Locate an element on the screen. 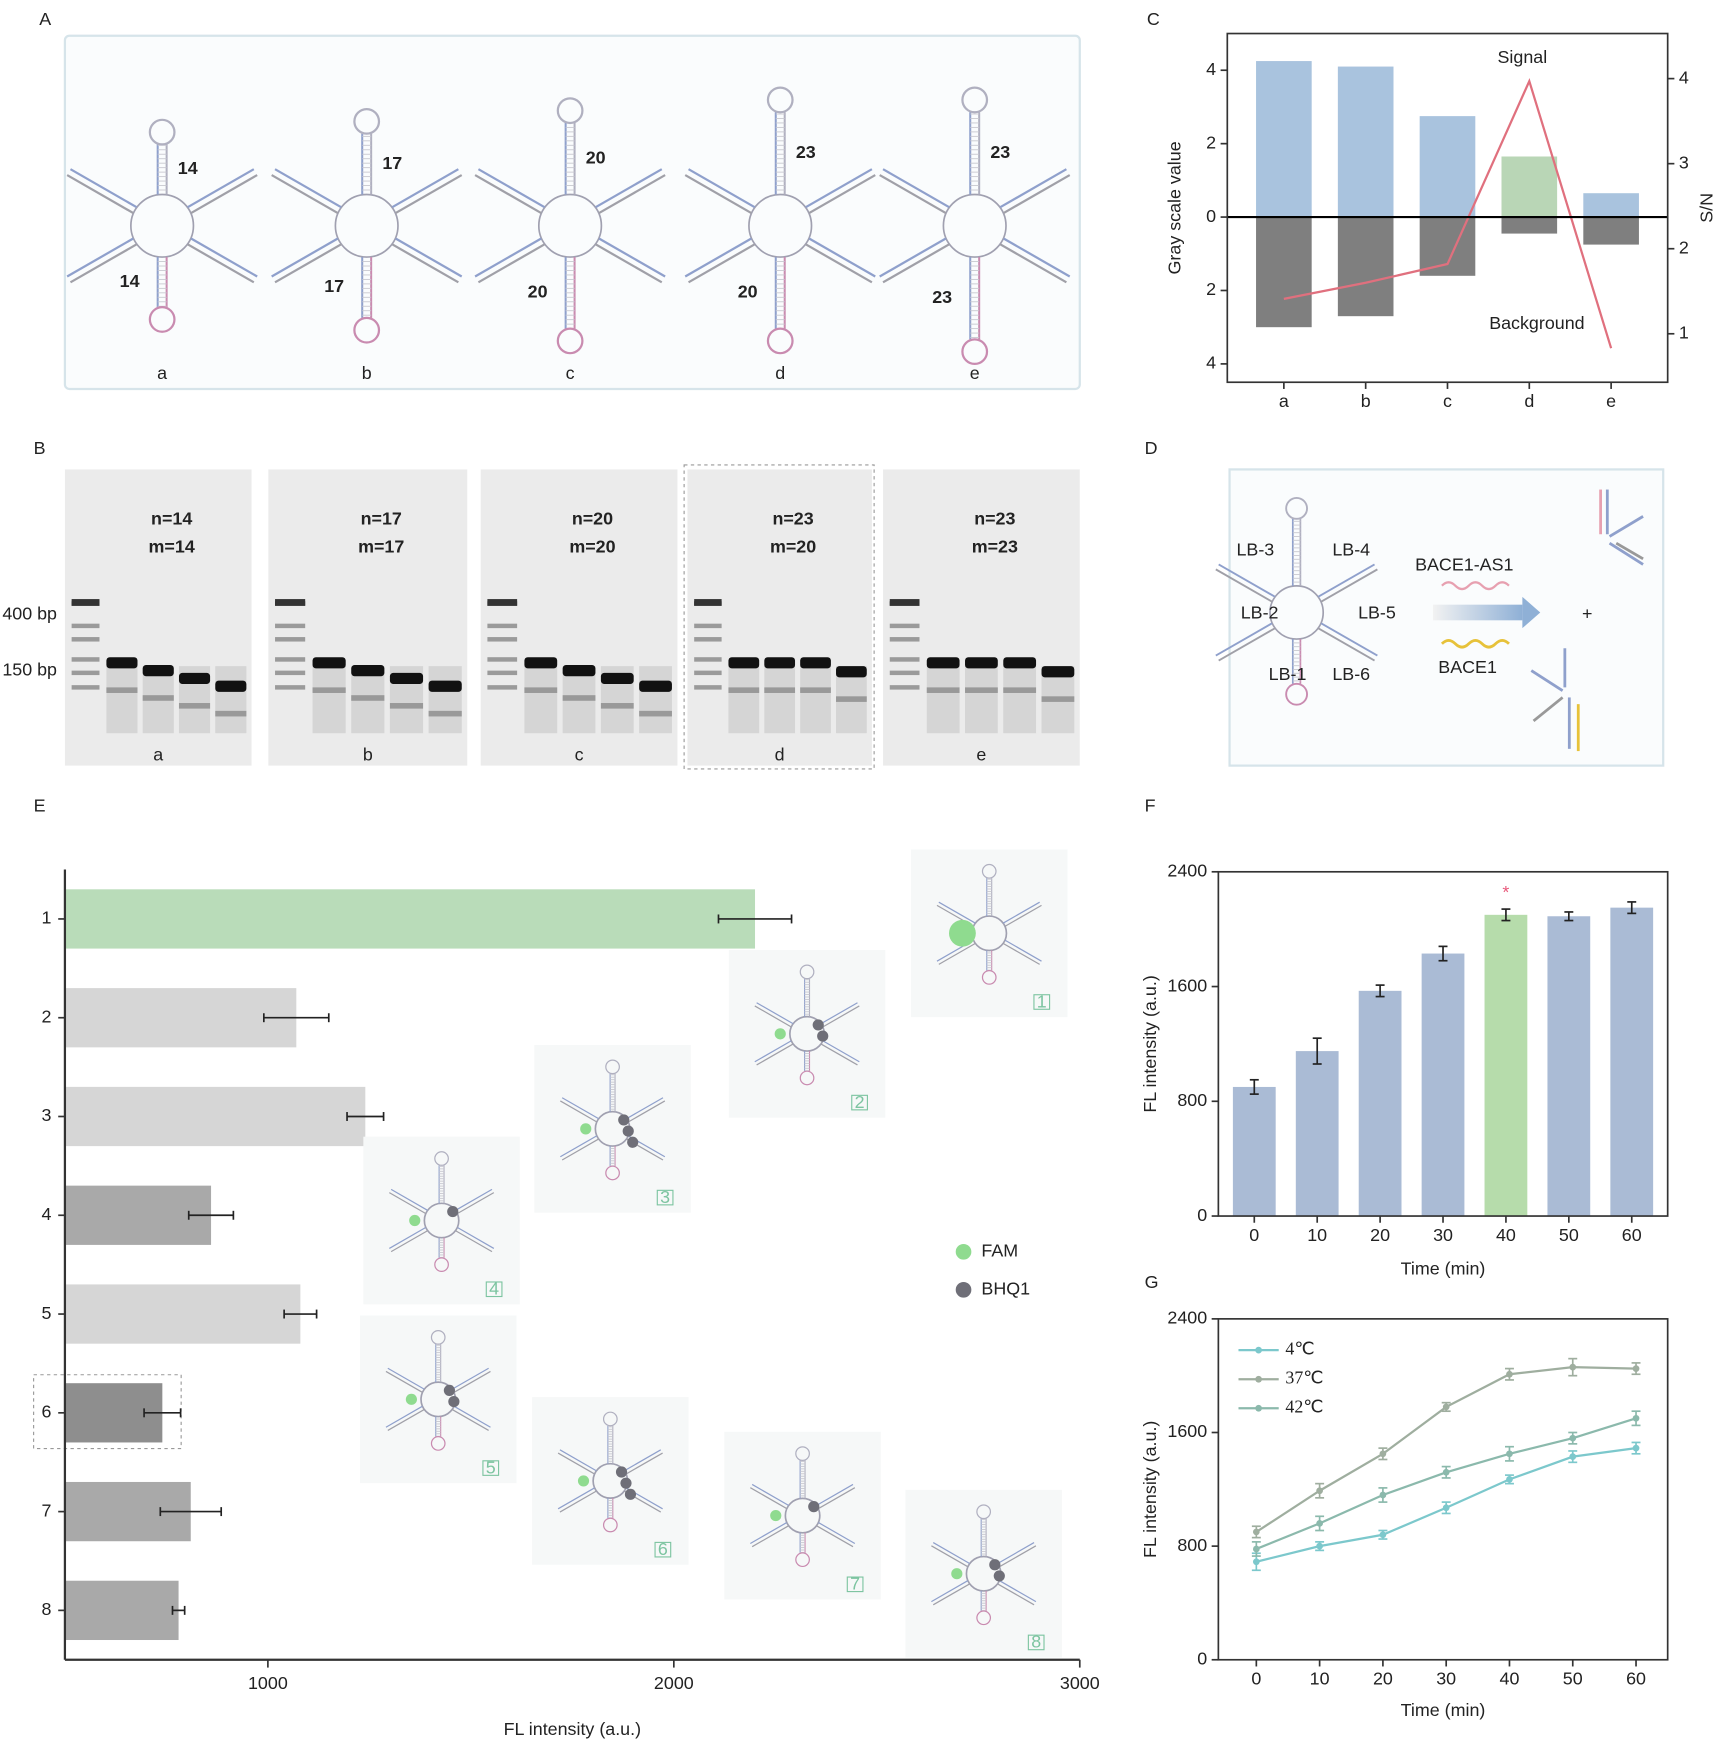  construct-label: d is located at coordinates (780, 373).